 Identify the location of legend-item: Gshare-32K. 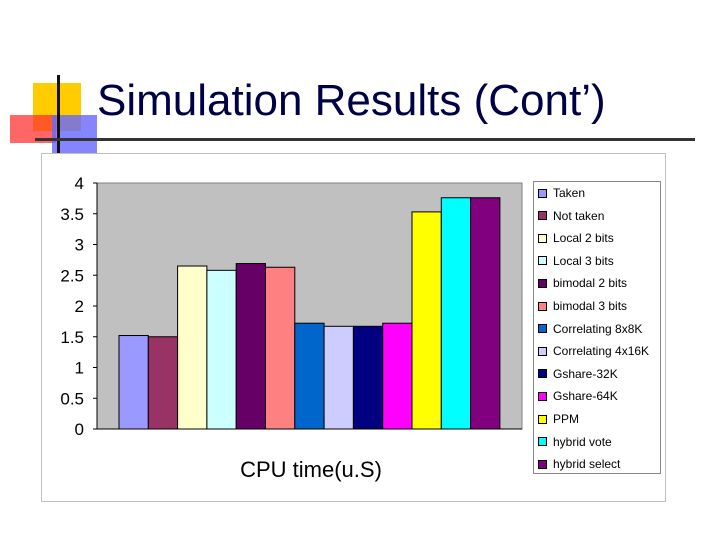
(578, 374).